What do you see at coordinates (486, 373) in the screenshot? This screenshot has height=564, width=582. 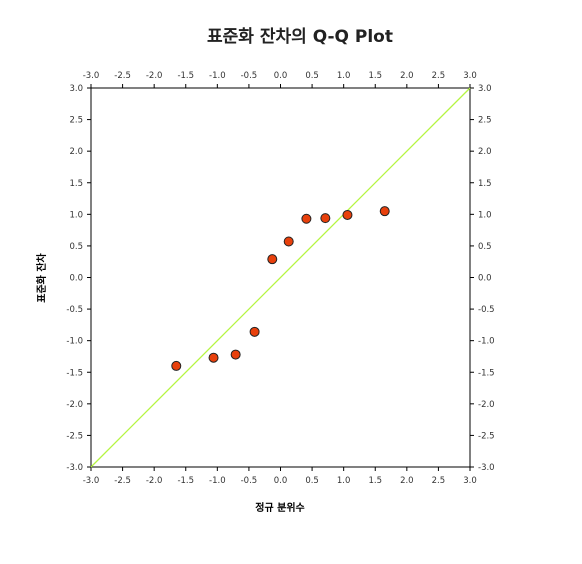 I see `y-tick-label-right: -1.5` at bounding box center [486, 373].